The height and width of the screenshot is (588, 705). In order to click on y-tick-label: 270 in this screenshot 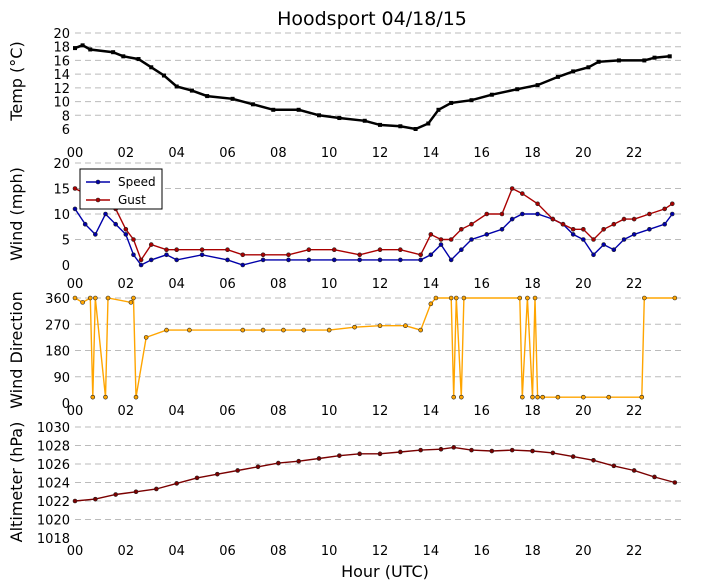, I will do `click(57, 325)`.